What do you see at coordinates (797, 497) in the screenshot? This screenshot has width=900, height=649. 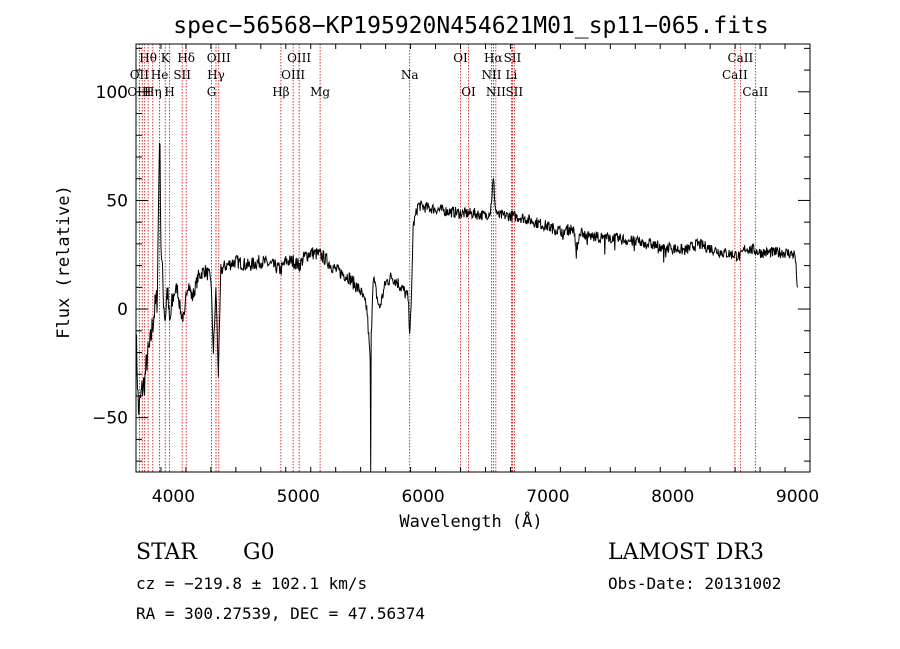 I see `x-tick-label: 9000` at bounding box center [797, 497].